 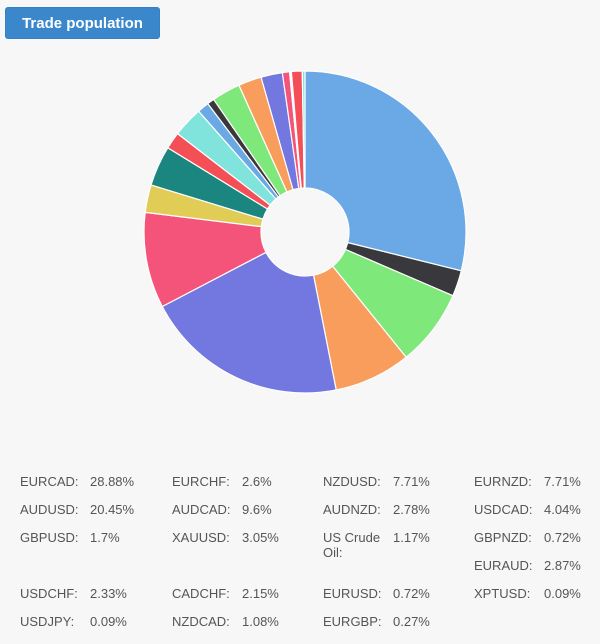 I want to click on legend-item: EURCAD: 28.88%, so click(x=90, y=489).